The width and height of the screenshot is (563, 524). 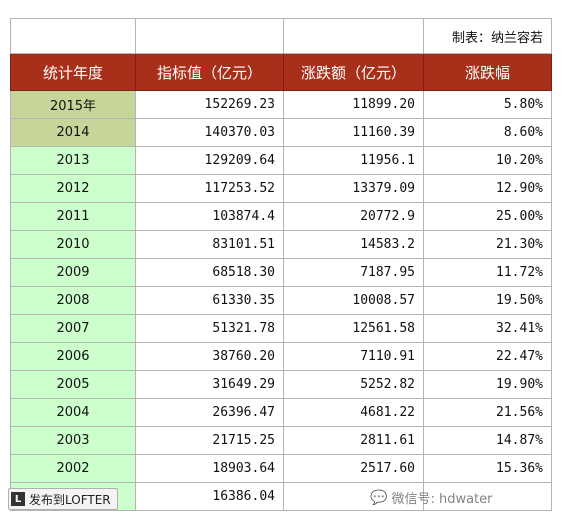 I want to click on table-credit: 制表：纳兰容若, so click(x=487, y=36).